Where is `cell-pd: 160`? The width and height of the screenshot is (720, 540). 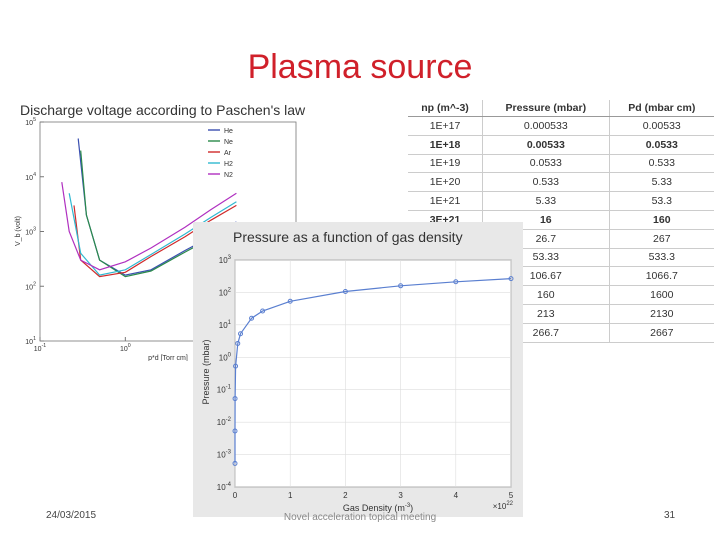 cell-pd: 160 is located at coordinates (661, 220).